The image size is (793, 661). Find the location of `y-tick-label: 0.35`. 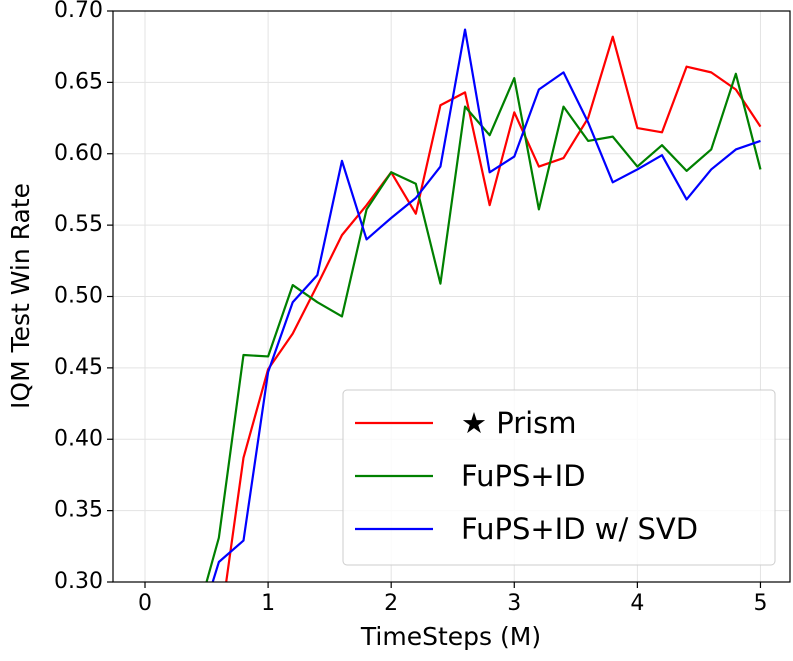

y-tick-label: 0.35 is located at coordinates (78, 510).